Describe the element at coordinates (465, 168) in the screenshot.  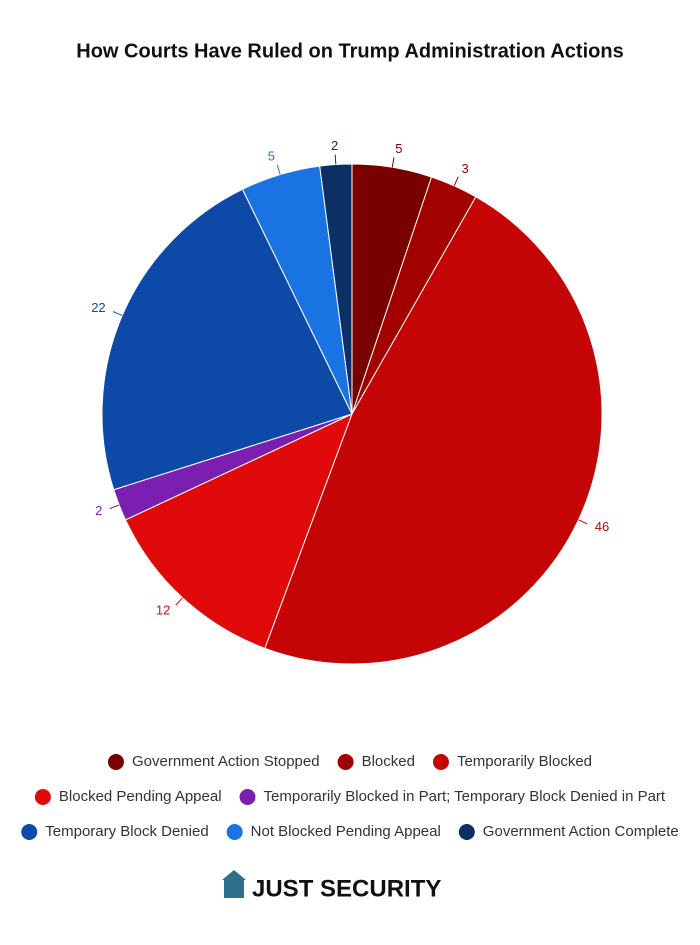
I see `data-label: 3` at that location.